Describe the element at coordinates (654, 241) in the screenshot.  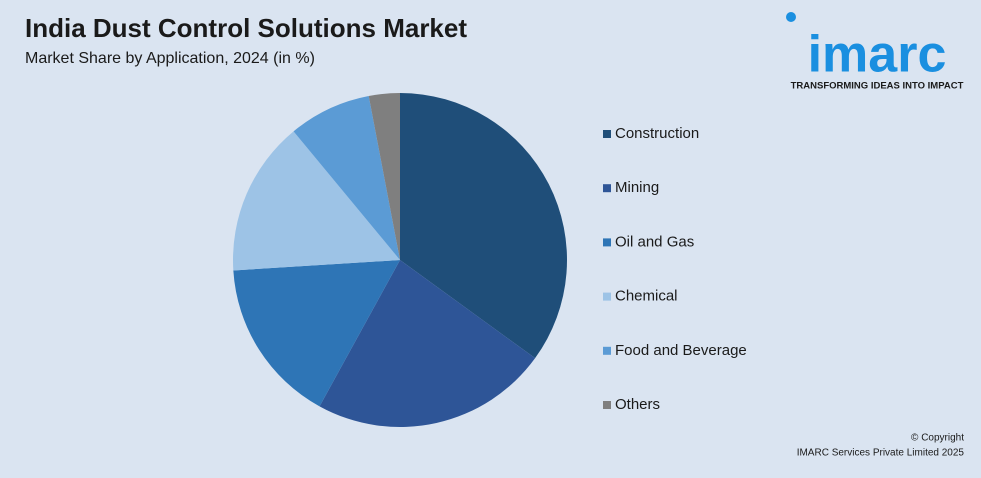
I see `legend-label: Oil and Gas` at that location.